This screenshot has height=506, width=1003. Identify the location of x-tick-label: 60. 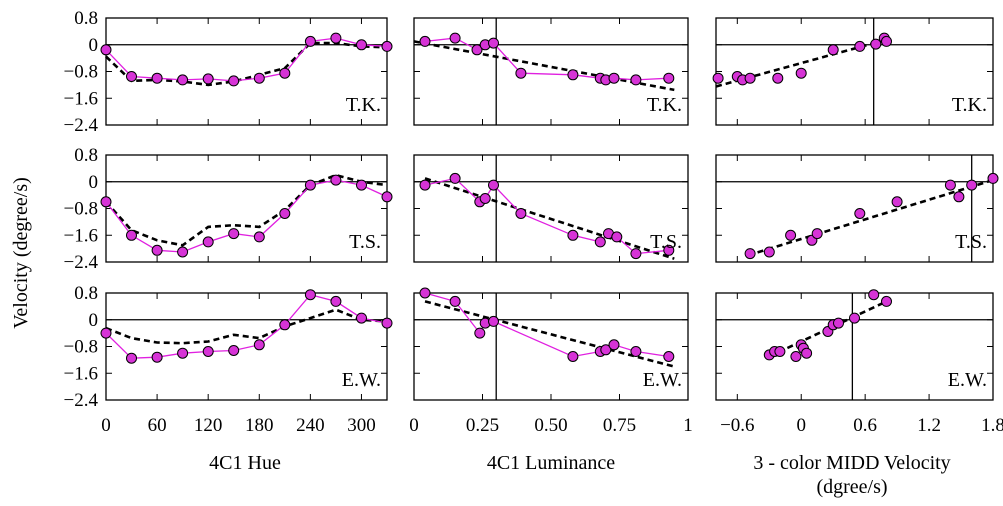
(157, 425).